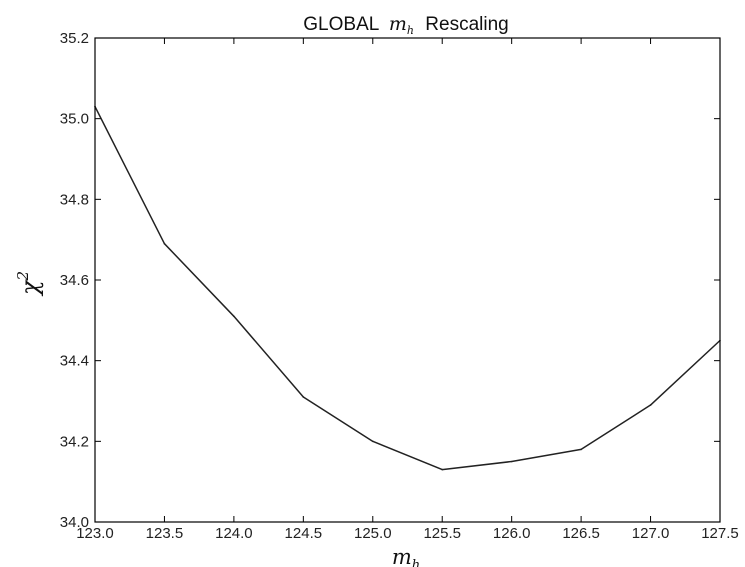 This screenshot has width=745, height=567. I want to click on x-tick-label: 125.5, so click(442, 533).